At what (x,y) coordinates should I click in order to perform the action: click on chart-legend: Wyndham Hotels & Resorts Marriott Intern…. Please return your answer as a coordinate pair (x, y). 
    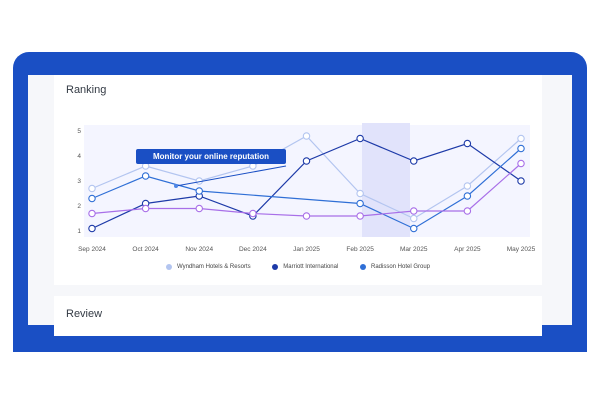
    Looking at the image, I should click on (298, 268).